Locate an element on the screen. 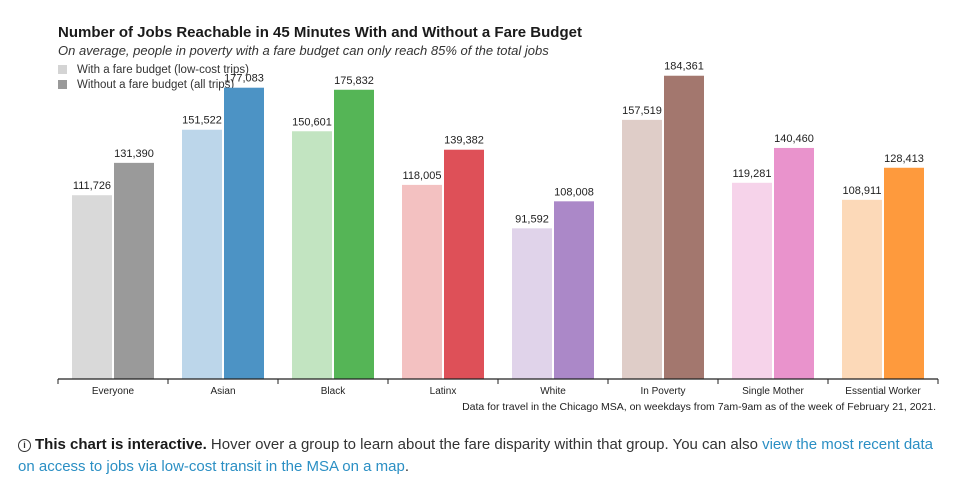  bar-single-mother-with-fare is located at coordinates (752, 280).